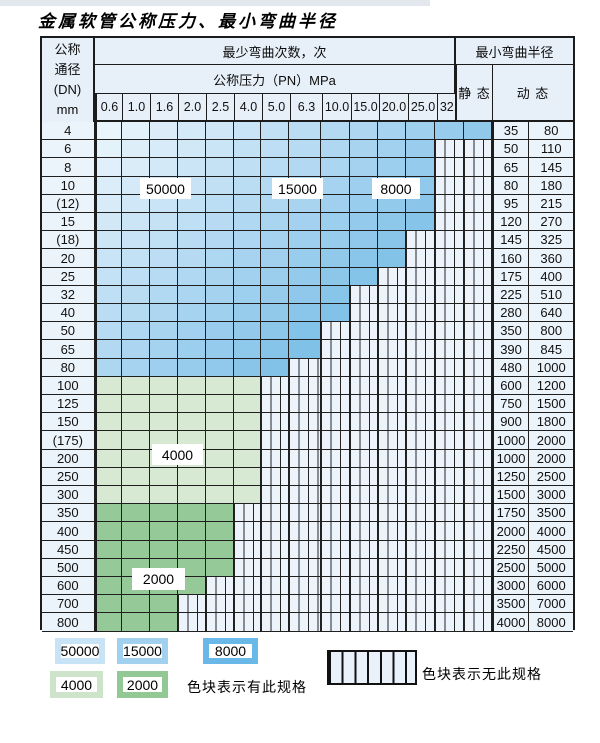 This screenshot has width=600, height=743. I want to click on dn-cell: 150, so click(68, 422).